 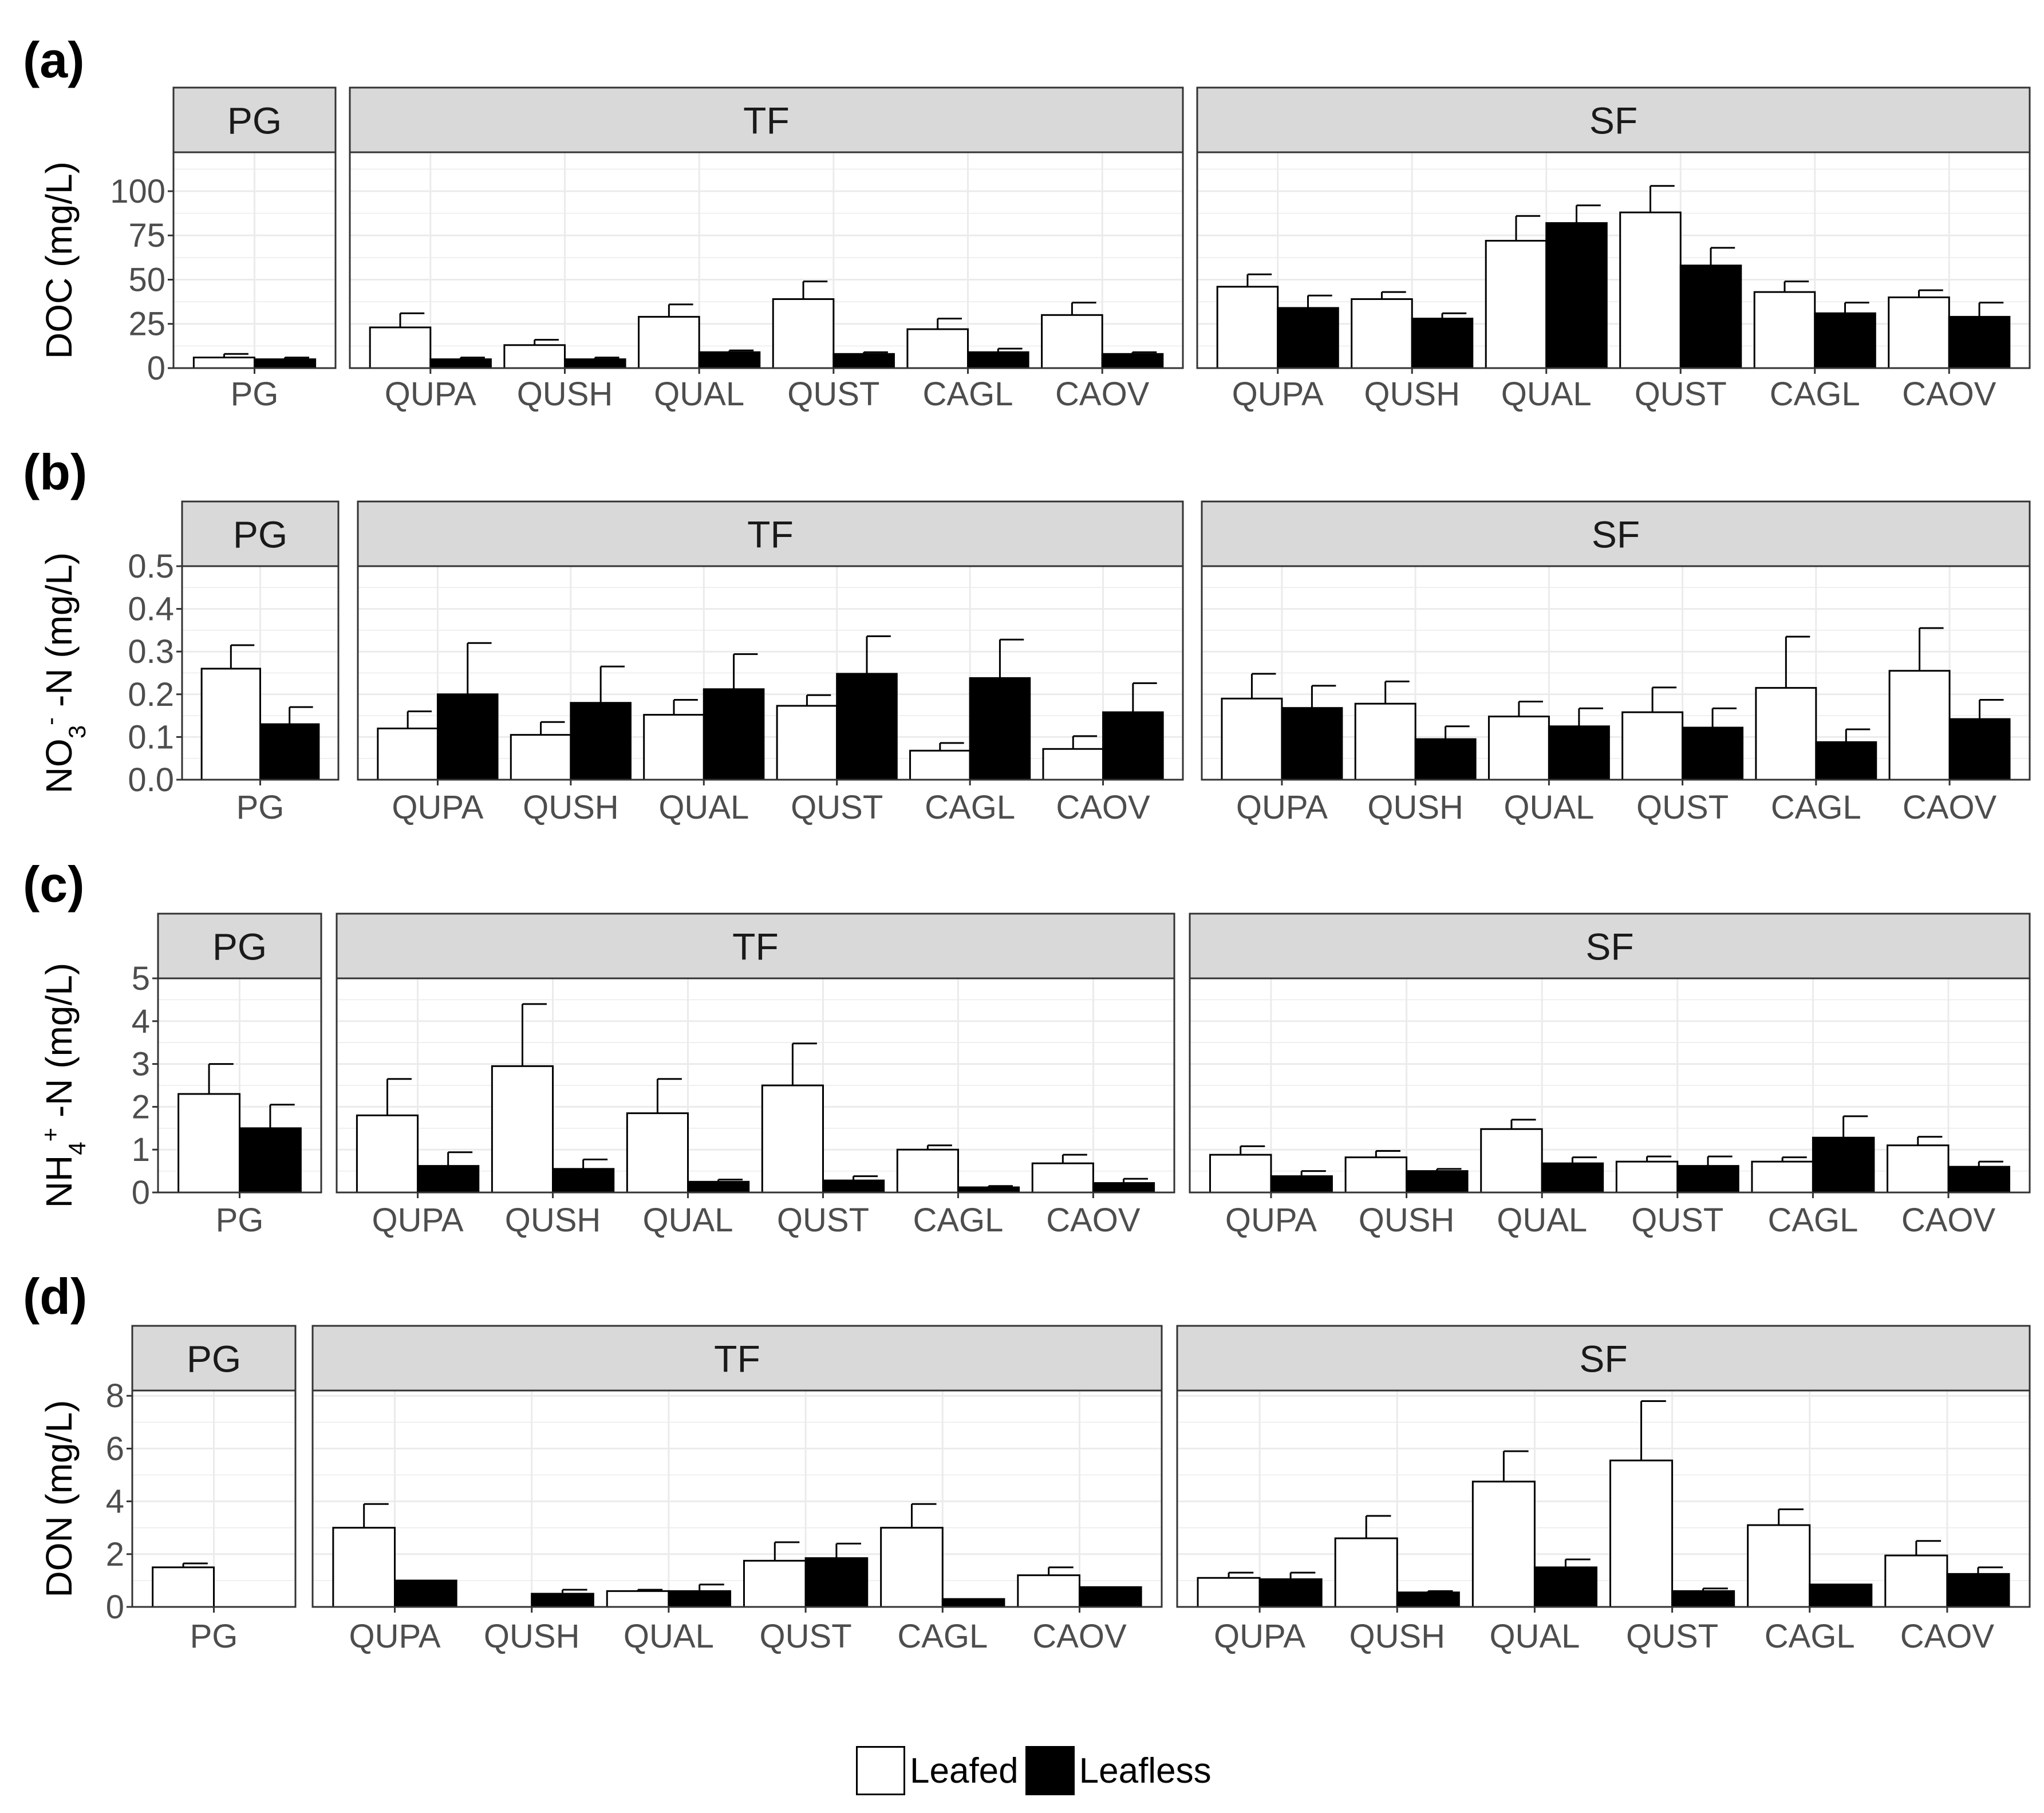 What do you see at coordinates (54, 884) in the screenshot?
I see `panel-label: (c)` at bounding box center [54, 884].